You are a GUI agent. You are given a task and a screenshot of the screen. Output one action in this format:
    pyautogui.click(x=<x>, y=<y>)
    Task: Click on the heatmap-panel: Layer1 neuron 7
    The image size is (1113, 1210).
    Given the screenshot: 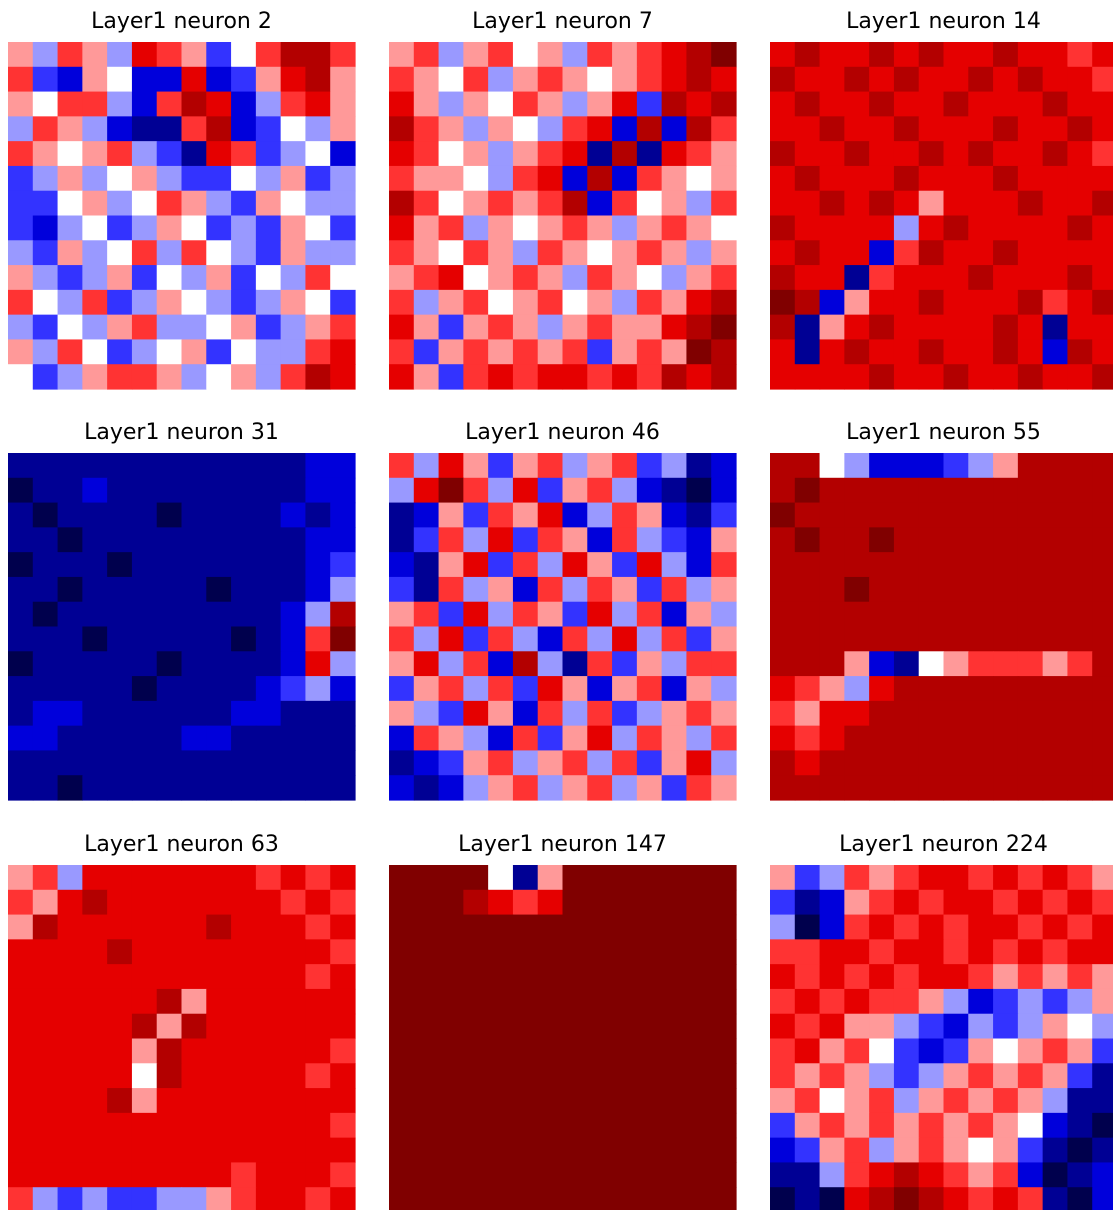 What is the action you would take?
    pyautogui.click(x=563, y=199)
    